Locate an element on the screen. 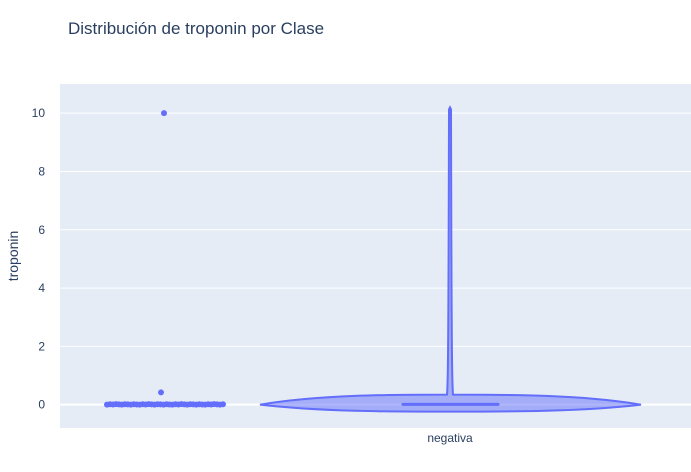  chart-title: Distribución de troponin por Clase is located at coordinates (196, 28).